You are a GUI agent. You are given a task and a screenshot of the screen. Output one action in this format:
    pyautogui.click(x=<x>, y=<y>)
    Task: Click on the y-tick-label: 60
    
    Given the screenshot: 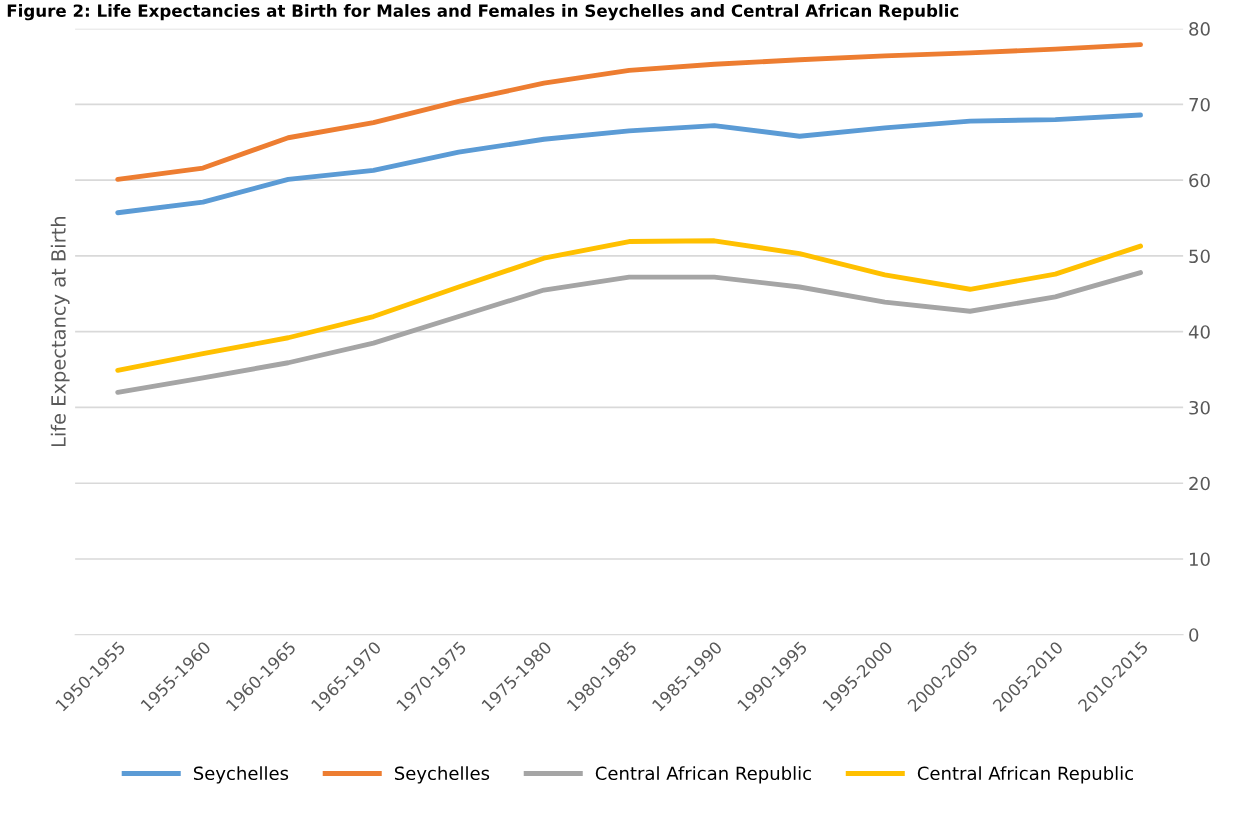 What is the action you would take?
    pyautogui.click(x=1199, y=180)
    